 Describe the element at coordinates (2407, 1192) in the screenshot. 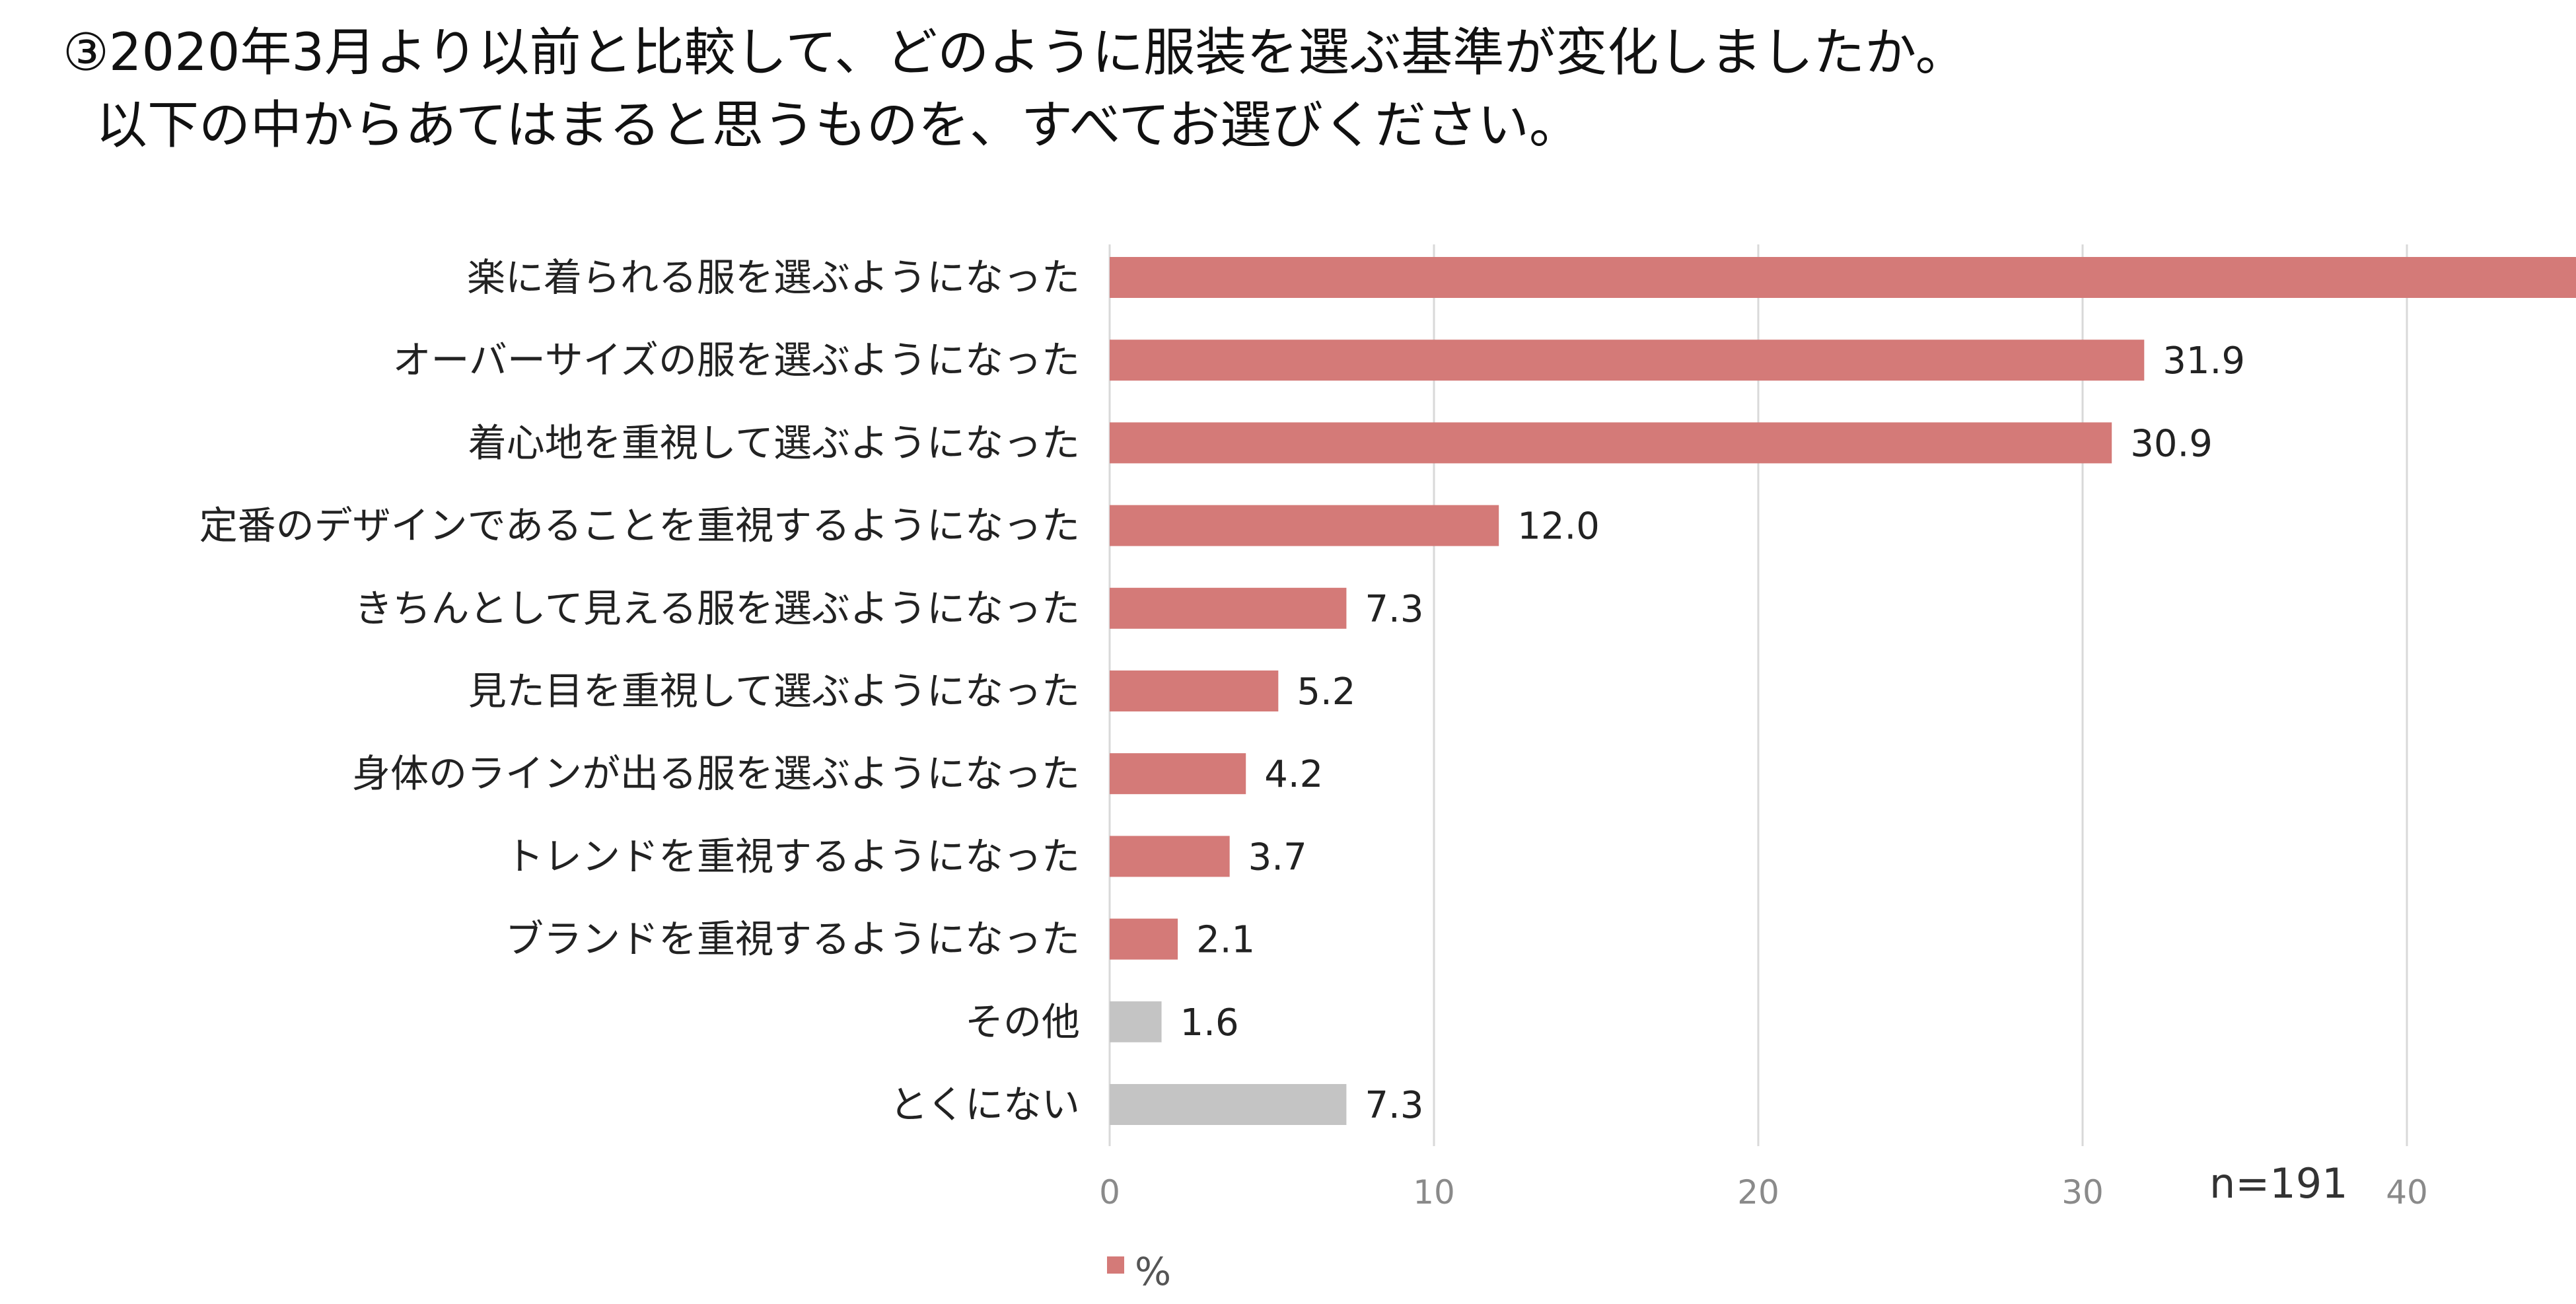

I see `x-tick-label: 40` at that location.